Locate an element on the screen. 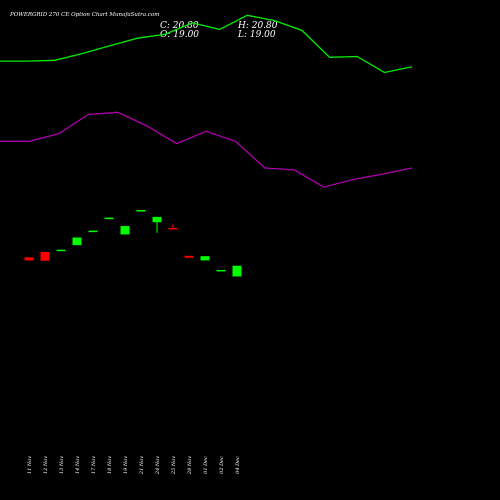  x-tick-label: 11 Nov is located at coordinates (30, 465).